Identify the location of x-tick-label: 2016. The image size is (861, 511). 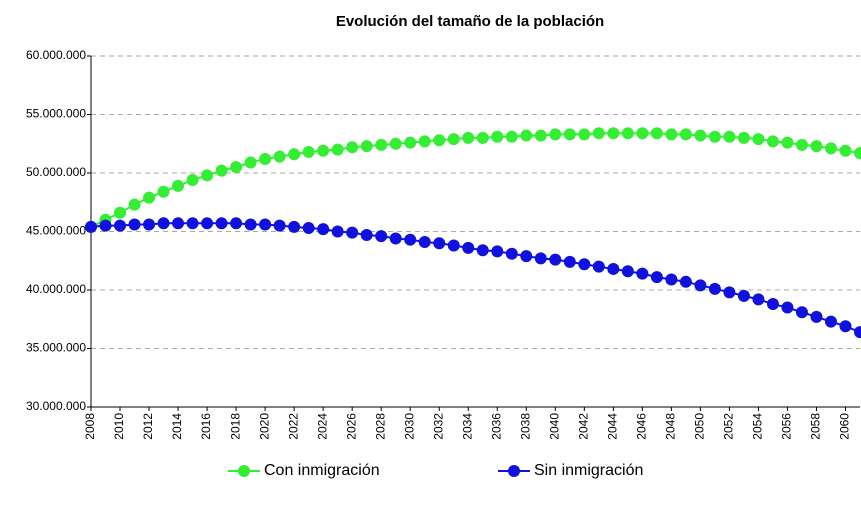
(206, 426).